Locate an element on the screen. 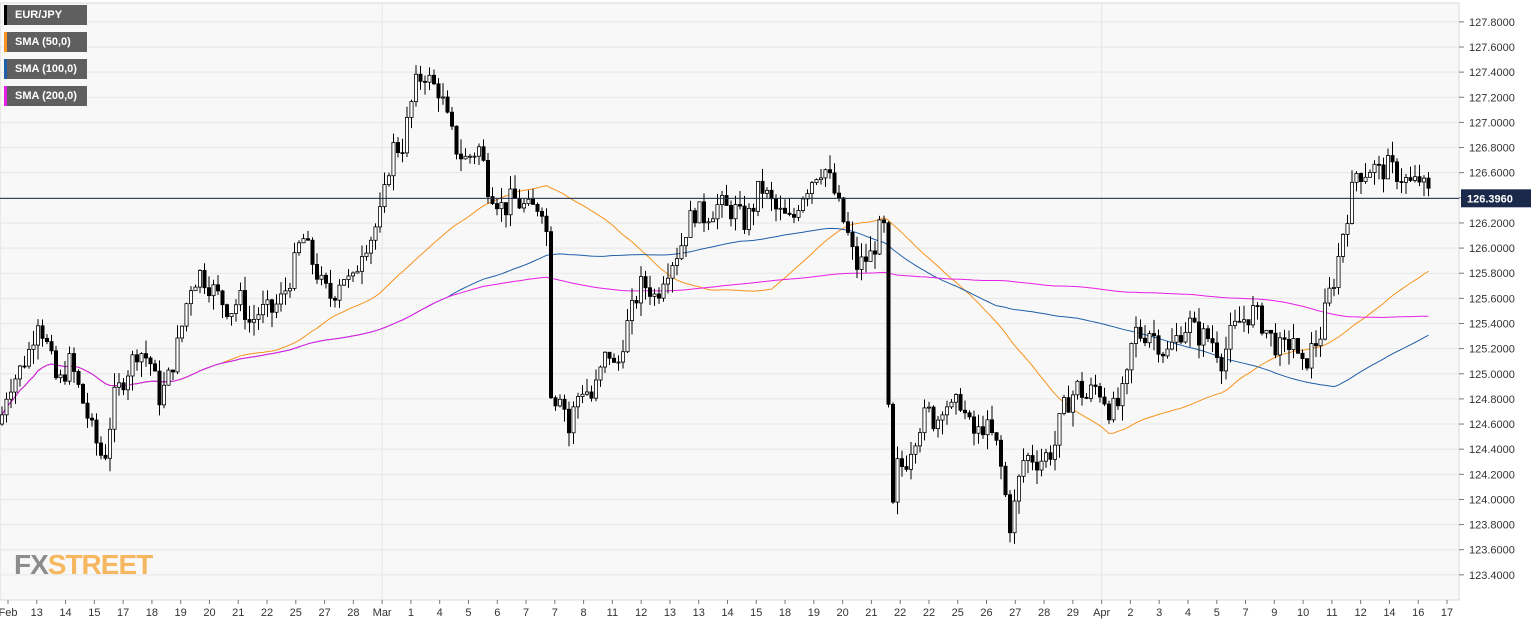  legend-label: SMA (200,0) is located at coordinates (46, 96).